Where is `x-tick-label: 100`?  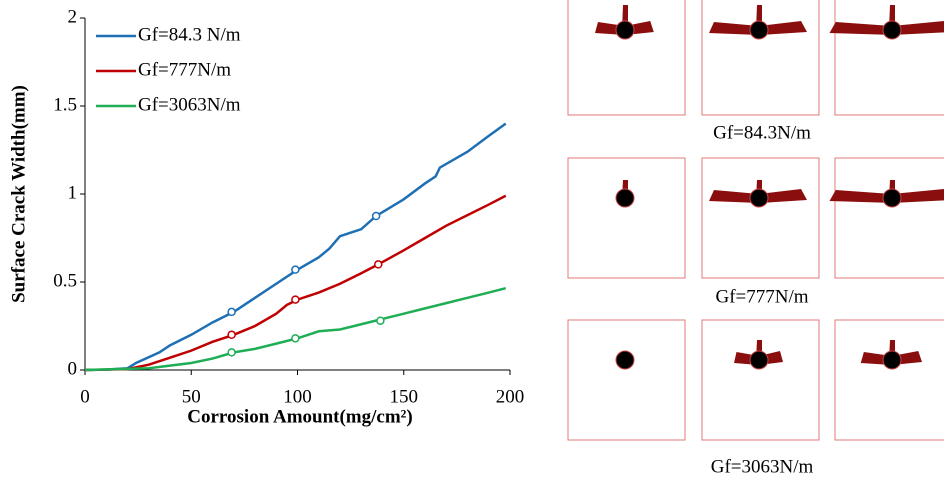
x-tick-label: 100 is located at coordinates (297, 396).